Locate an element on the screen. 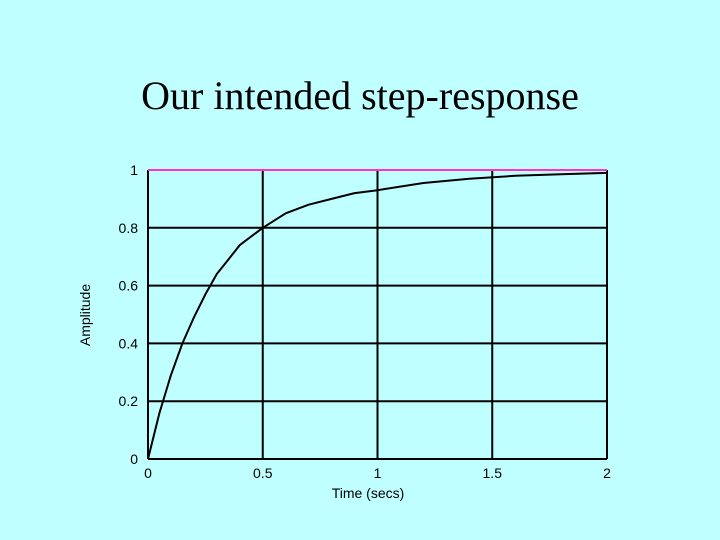 The width and height of the screenshot is (720, 540). x-tick-label: 0.5 is located at coordinates (263, 473).